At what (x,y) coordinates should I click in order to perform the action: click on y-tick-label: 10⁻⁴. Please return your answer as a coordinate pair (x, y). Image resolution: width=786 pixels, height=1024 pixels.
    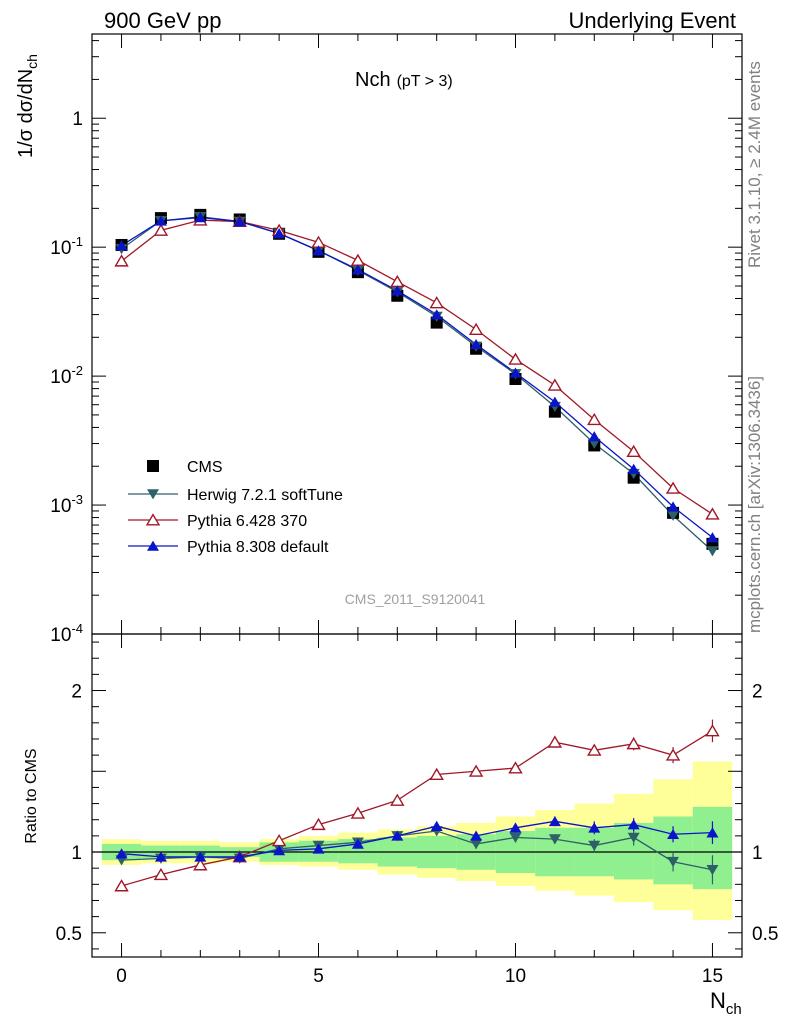
    Looking at the image, I should click on (66, 633).